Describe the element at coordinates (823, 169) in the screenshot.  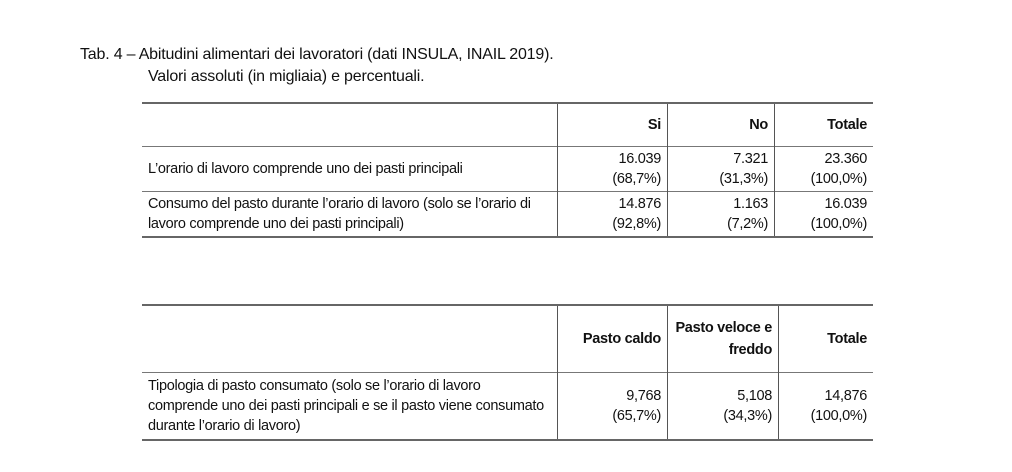
I see `cell-totale: 23.360 (100,0%)` at that location.